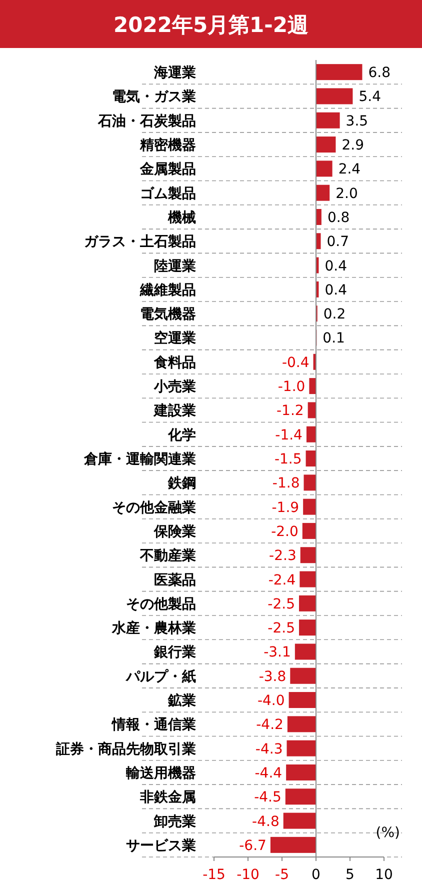 The image size is (422, 888). Describe the element at coordinates (347, 194) in the screenshot. I see `data-label: 2.0` at that location.